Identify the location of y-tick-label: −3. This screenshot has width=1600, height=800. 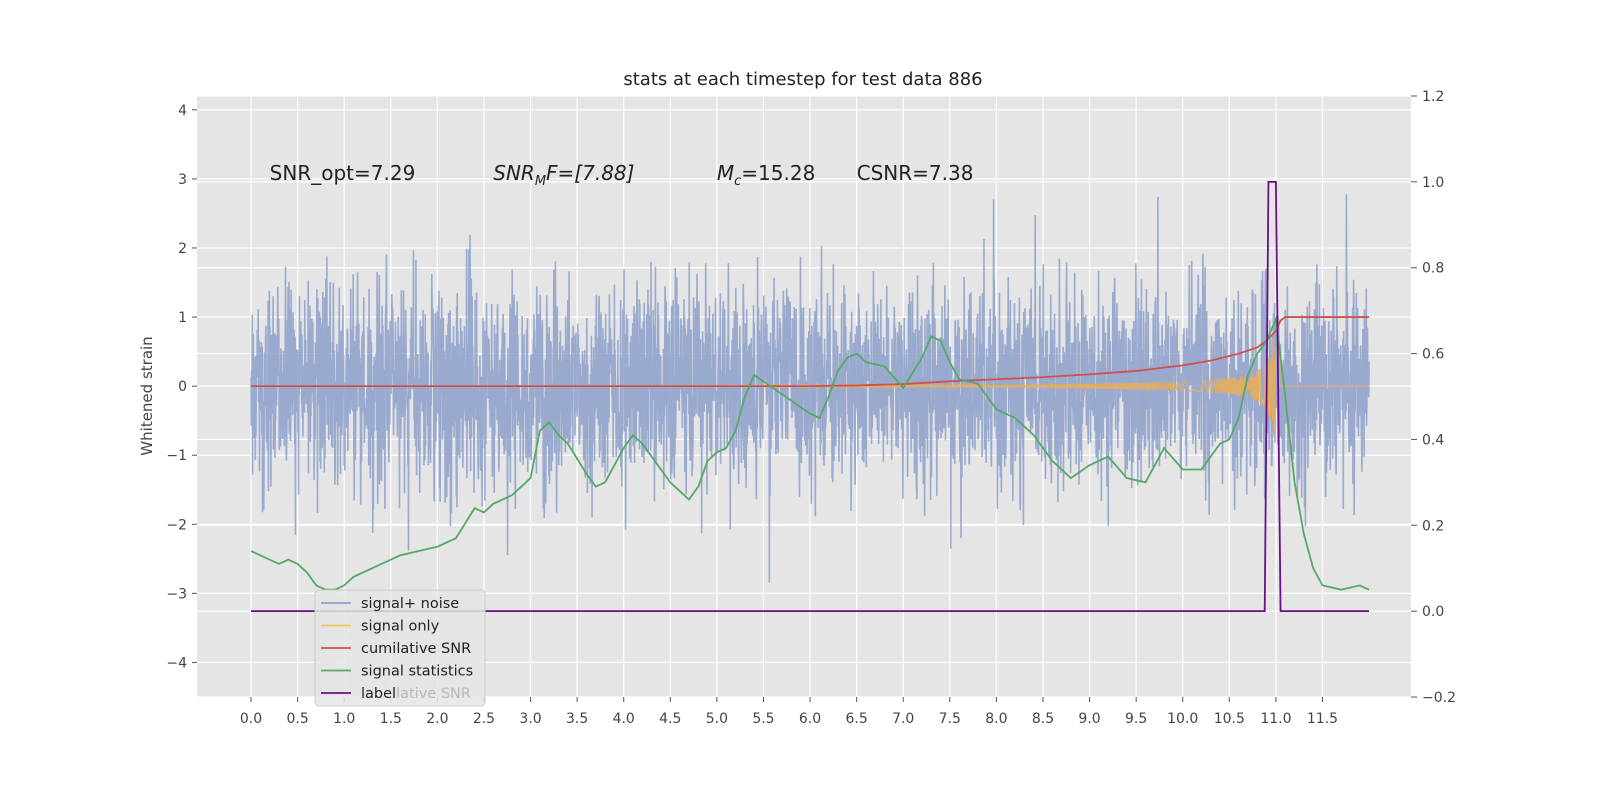
(176, 594).